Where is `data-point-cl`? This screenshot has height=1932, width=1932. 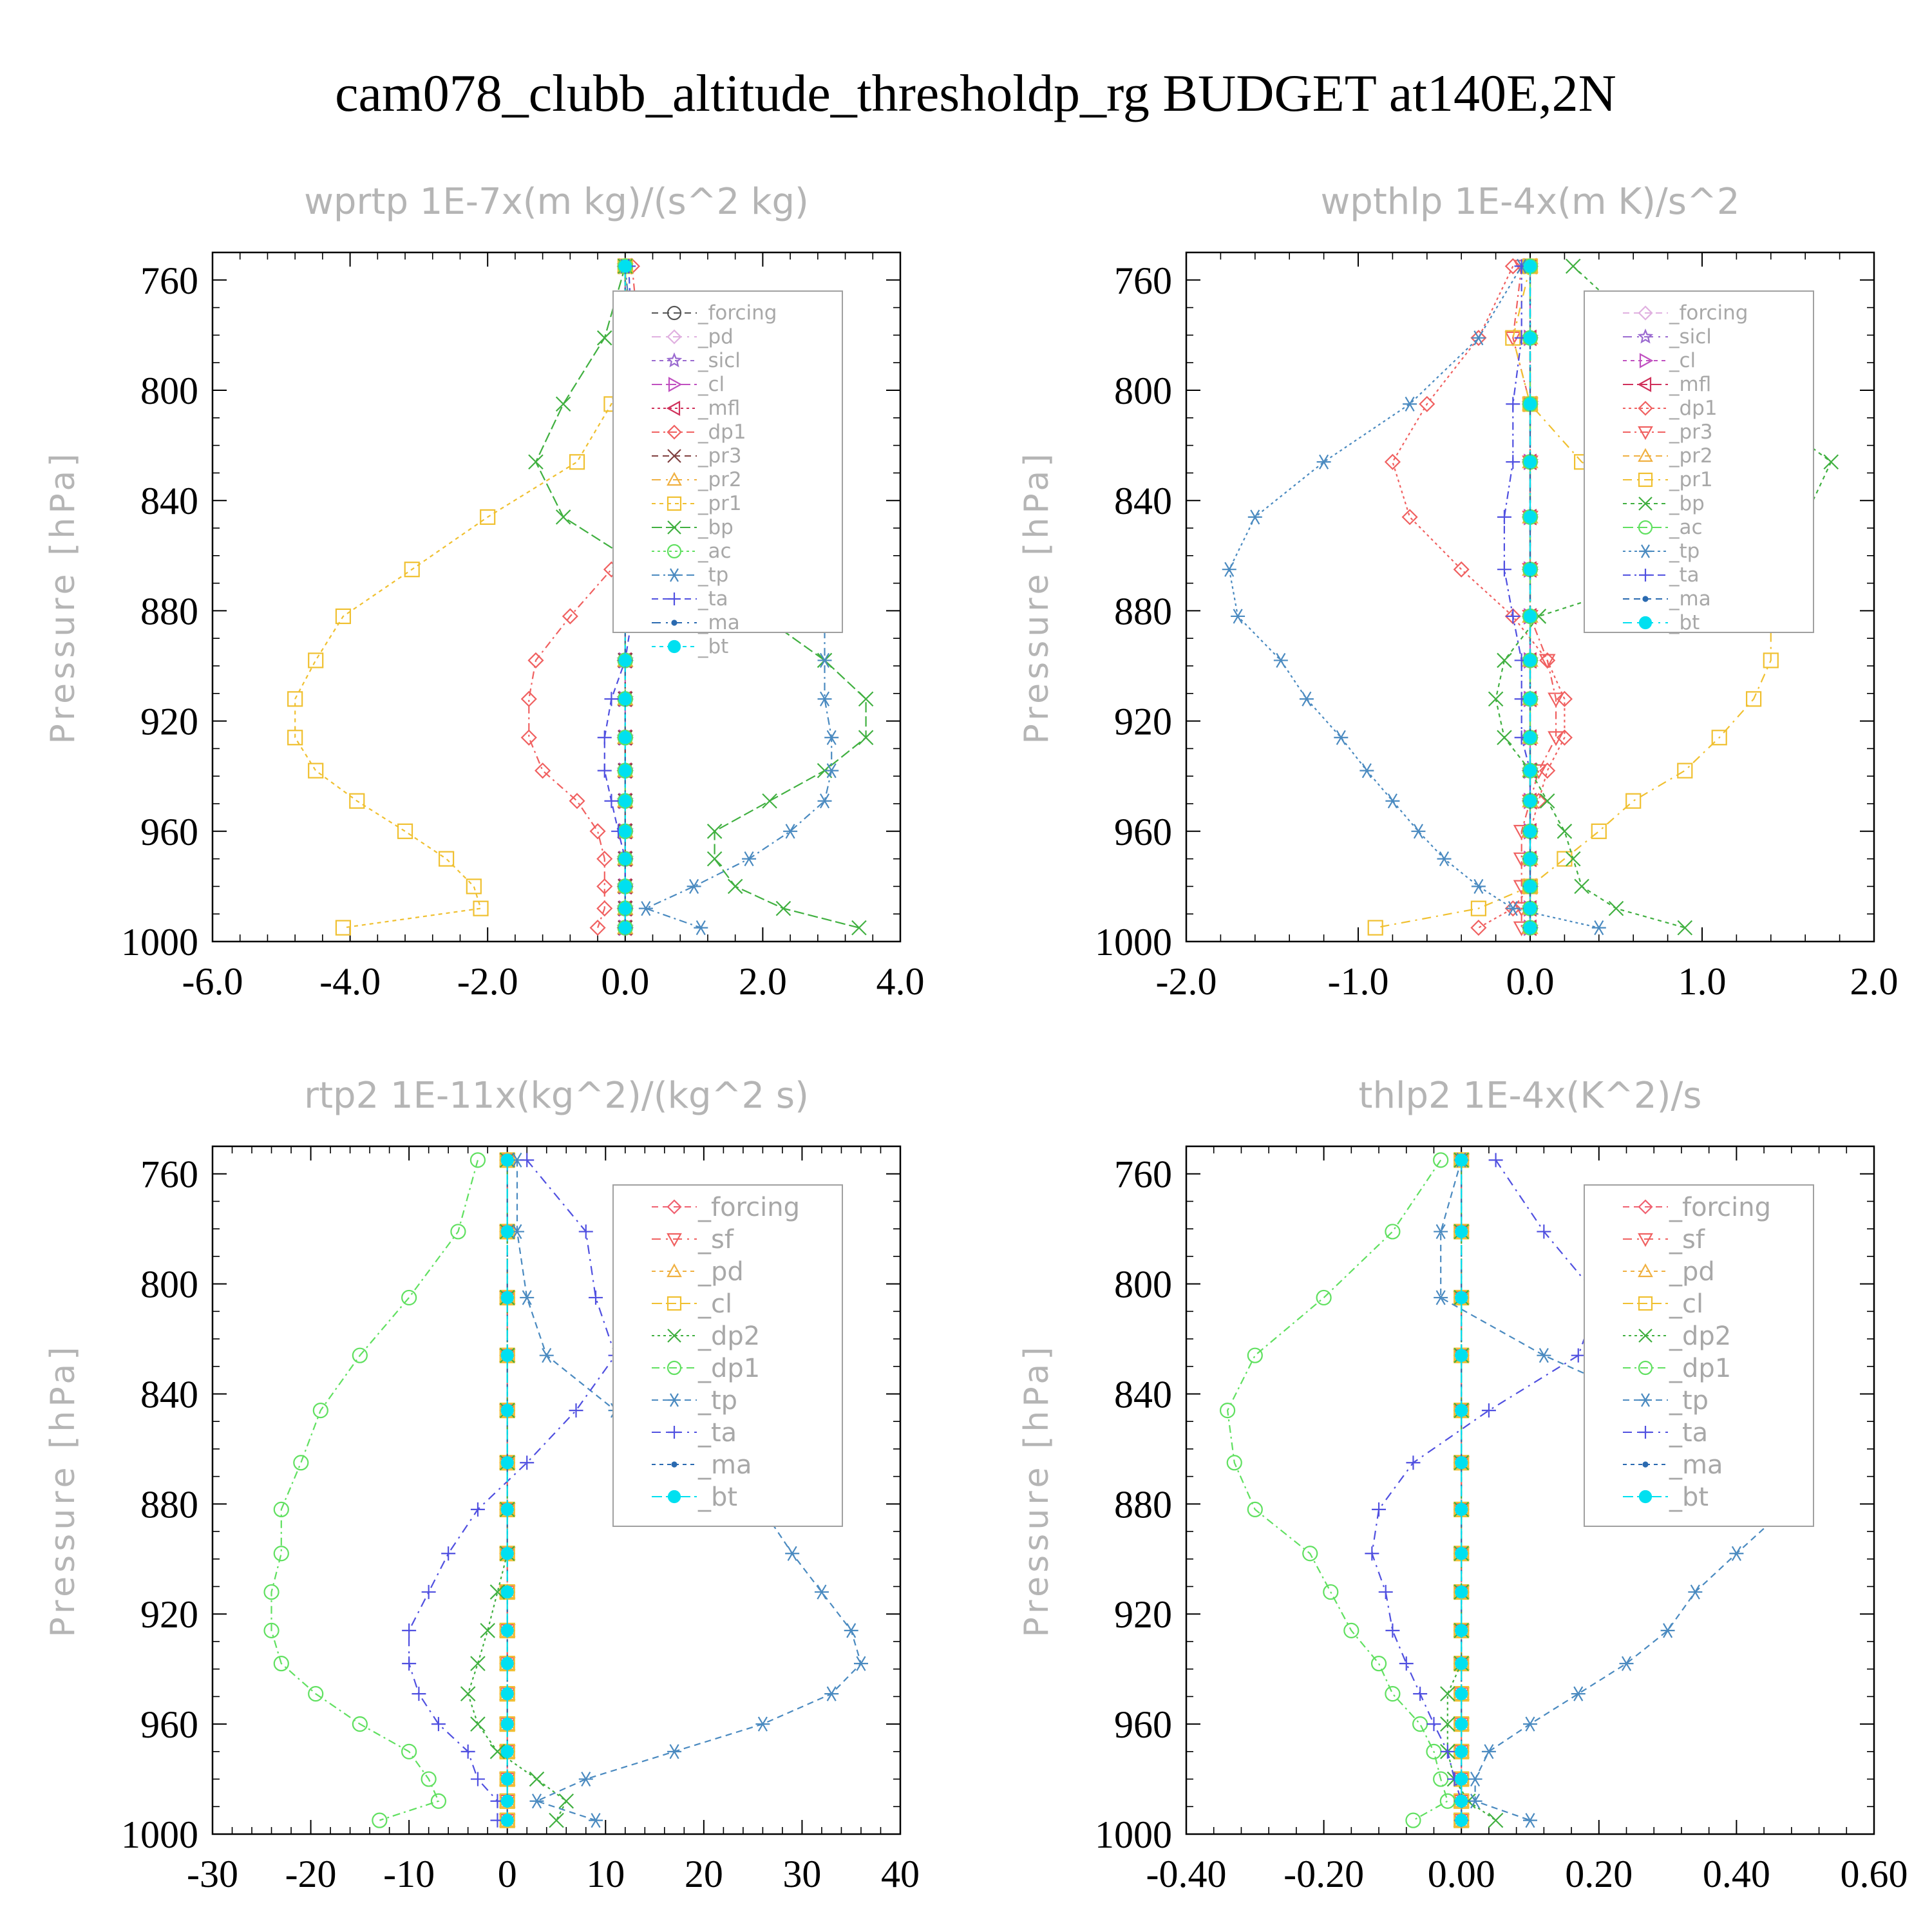
data-point-cl is located at coordinates (507, 1592).